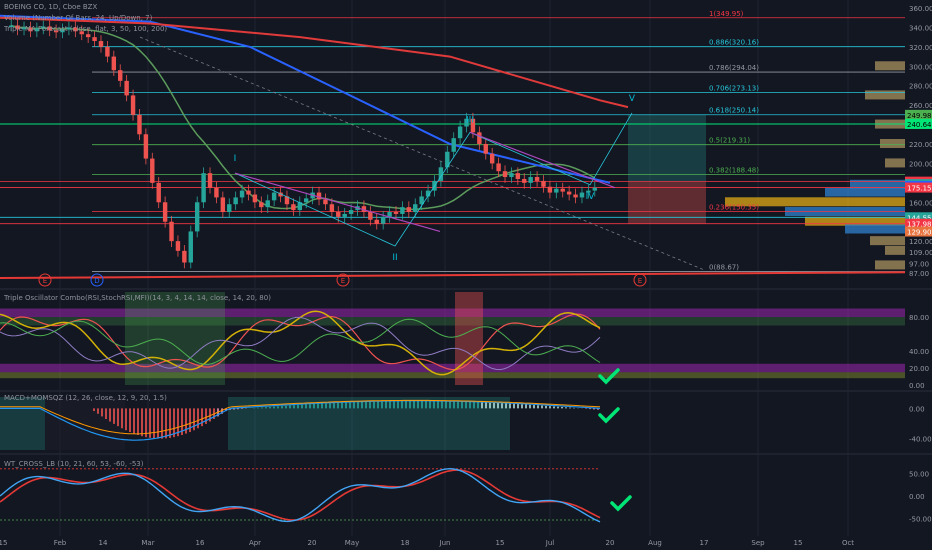  What do you see at coordinates (45, 280) in the screenshot?
I see `event-marker` at bounding box center [45, 280].